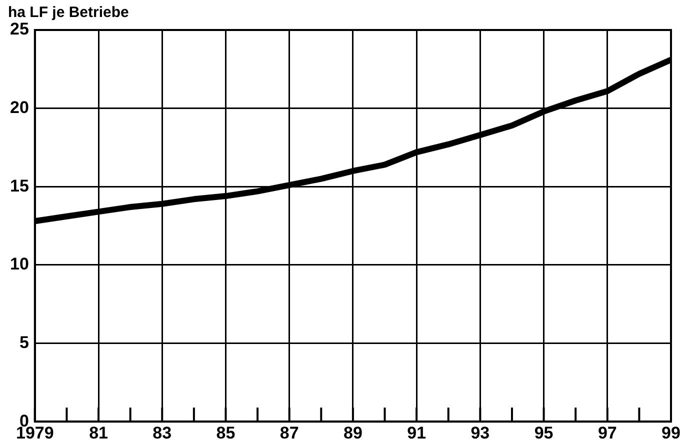 This screenshot has height=448, width=685. Describe the element at coordinates (68, 12) in the screenshot. I see `y-axis-title: ha LF je Betriebe` at that location.